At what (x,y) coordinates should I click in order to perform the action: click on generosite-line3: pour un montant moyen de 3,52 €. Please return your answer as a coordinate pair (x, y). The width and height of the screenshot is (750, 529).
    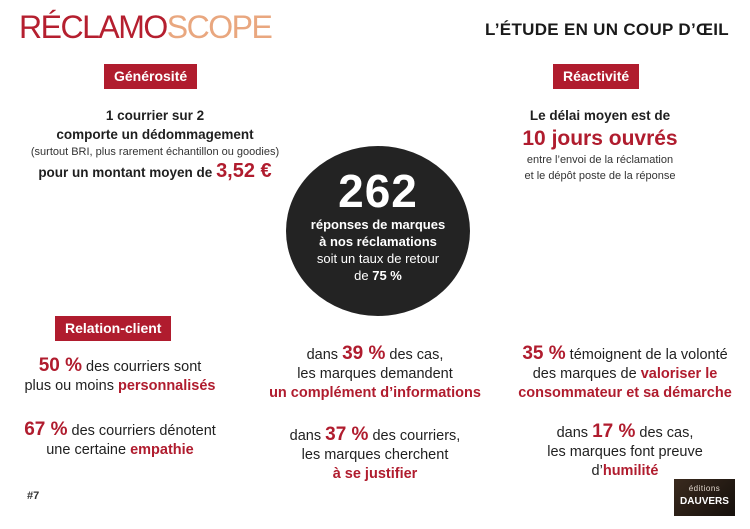
    Looking at the image, I should click on (155, 171).